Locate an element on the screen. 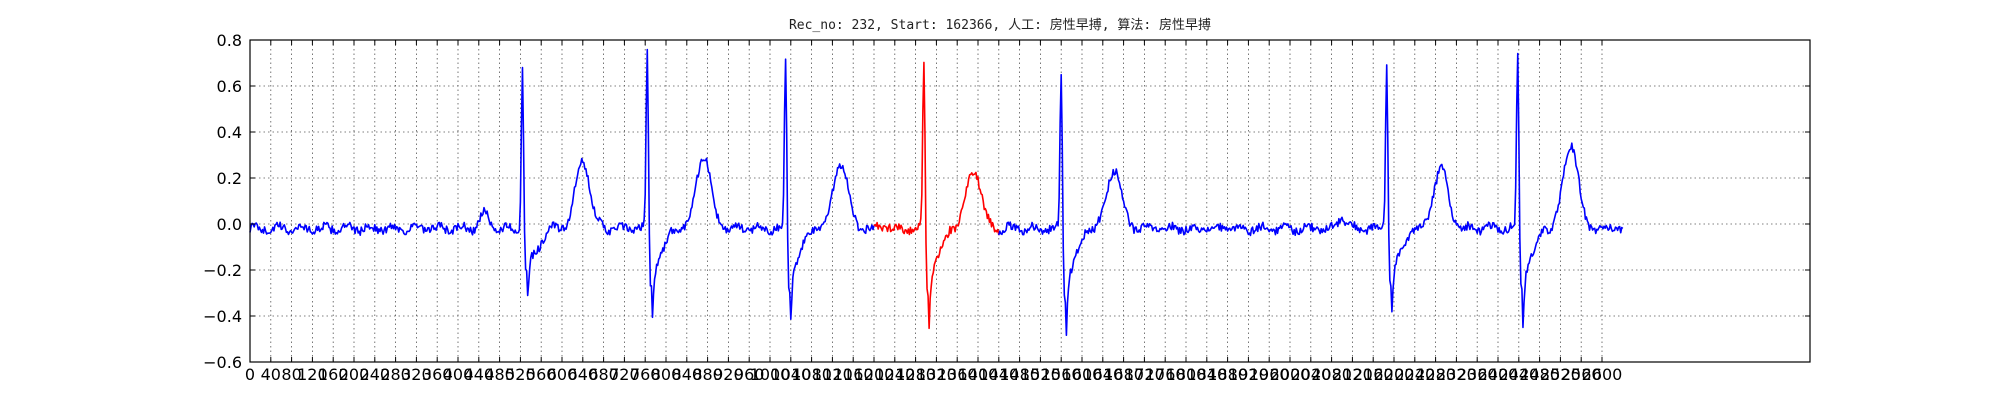 The image size is (2000, 400). x-tick-label-39: 1560 is located at coordinates (1061, 374).